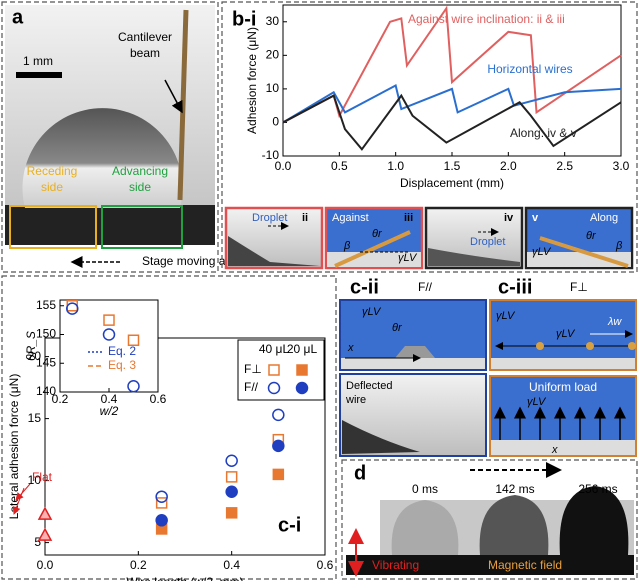  Describe the element at coordinates (619, 246) in the screenshot. I see `label: β` at that location.